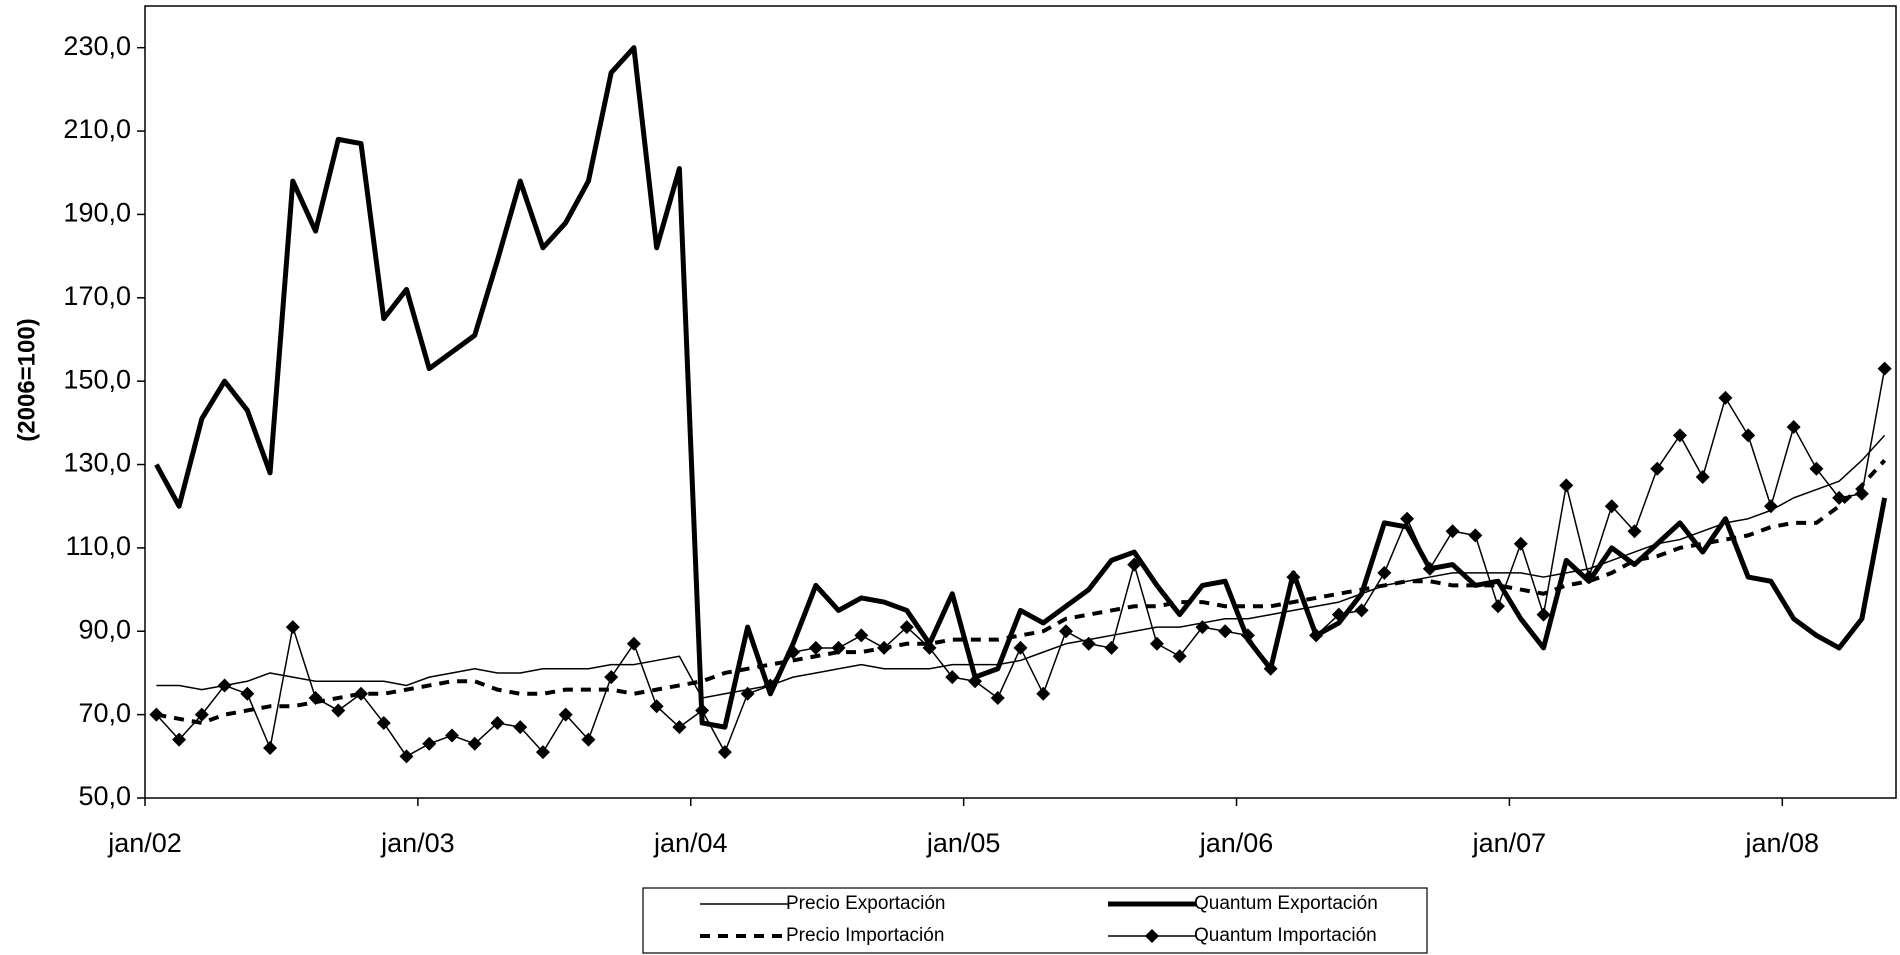  What do you see at coordinates (1509, 843) in the screenshot?
I see `x-tick-label: jan/07` at bounding box center [1509, 843].